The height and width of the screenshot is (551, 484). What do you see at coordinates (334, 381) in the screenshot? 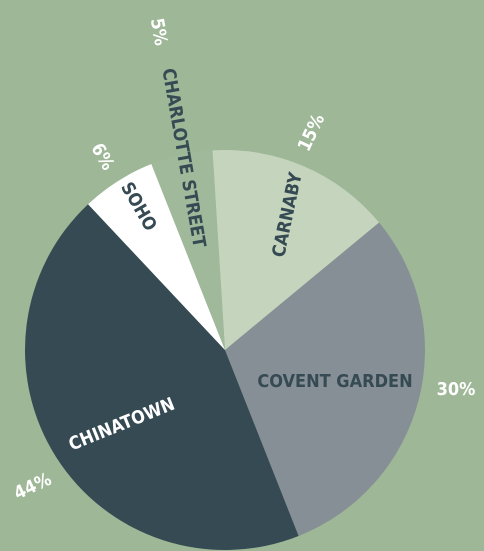
I see `slice-label: COVENT GARDEN` at bounding box center [334, 381].